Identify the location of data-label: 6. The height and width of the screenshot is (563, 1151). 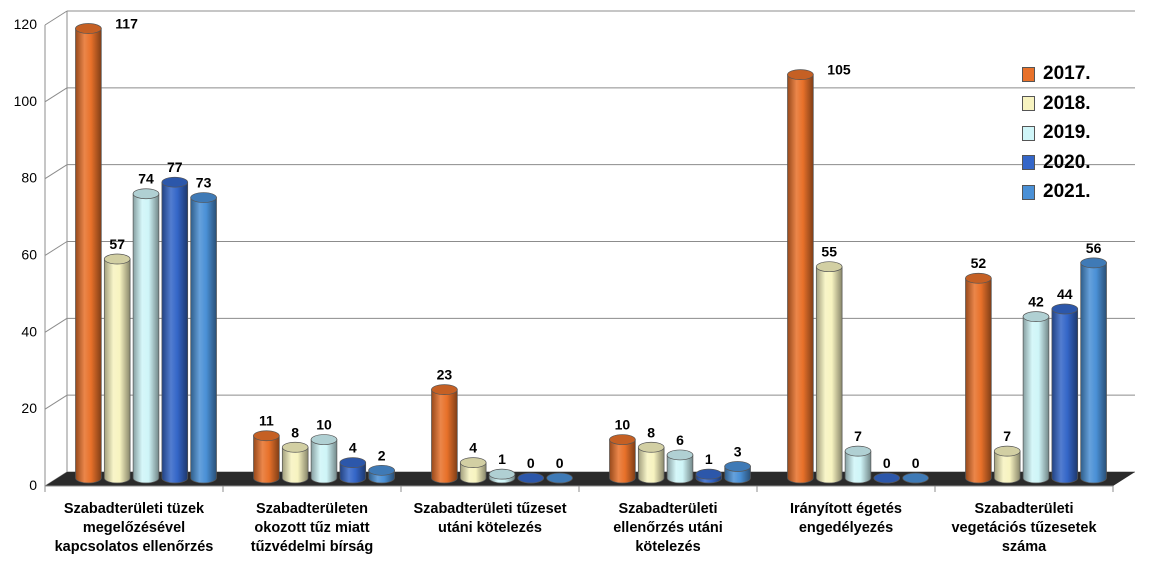
(680, 440).